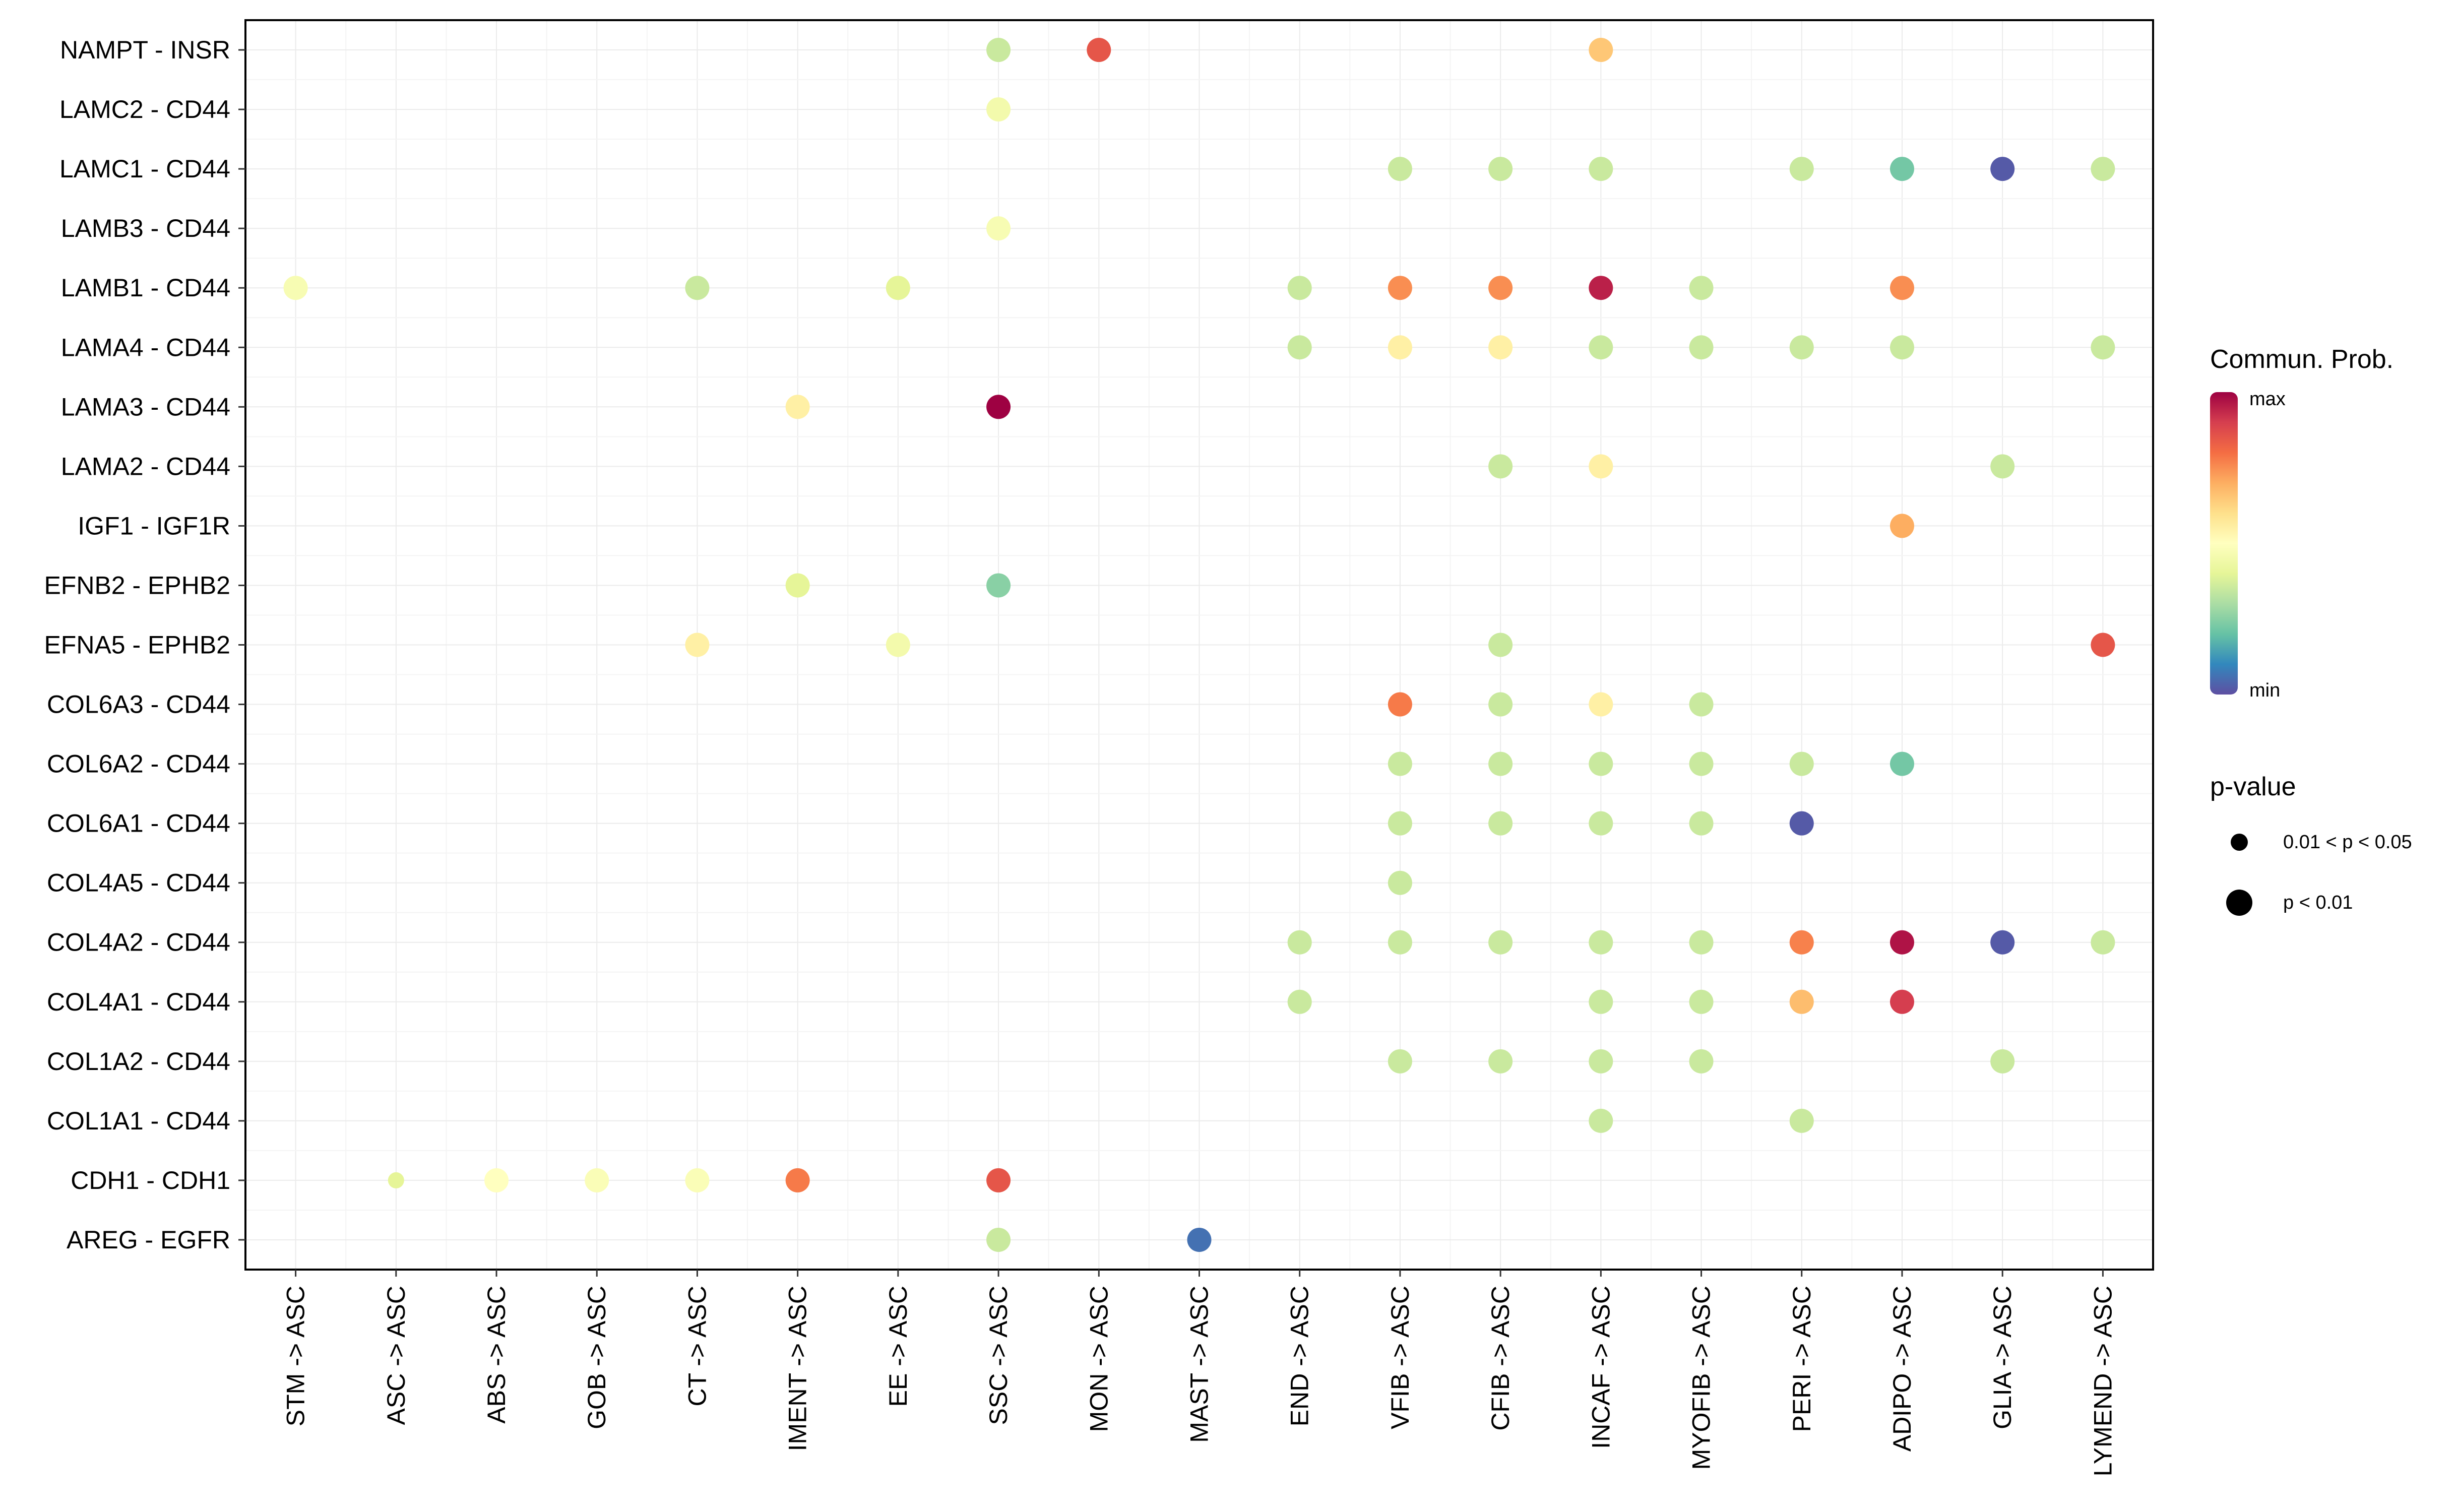 The image size is (2457, 1512). What do you see at coordinates (1701, 1378) in the screenshot?
I see `x-tick-label: MYOFIB -> ASC` at bounding box center [1701, 1378].